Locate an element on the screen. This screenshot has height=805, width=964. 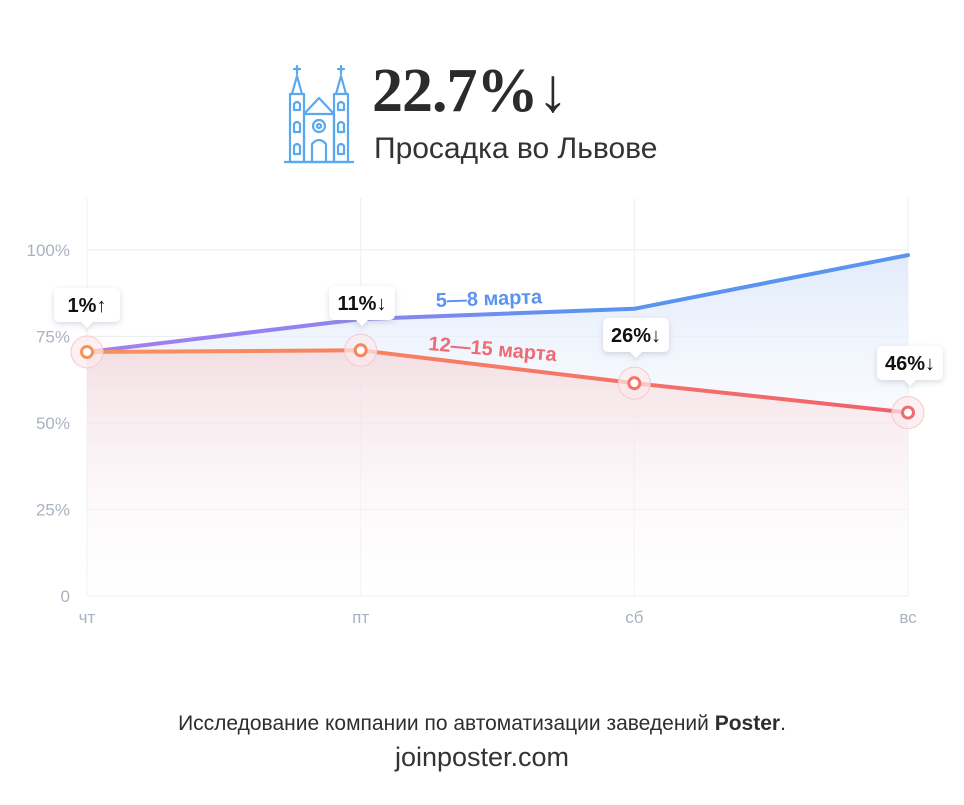
subtitle: Просадка во Львове is located at coordinates (516, 148).